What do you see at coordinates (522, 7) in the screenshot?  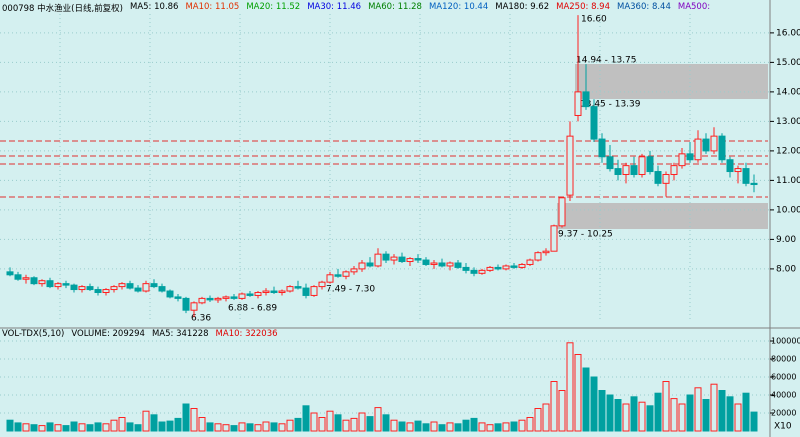 I see `legend-item: MA180: 9.62` at bounding box center [522, 7].